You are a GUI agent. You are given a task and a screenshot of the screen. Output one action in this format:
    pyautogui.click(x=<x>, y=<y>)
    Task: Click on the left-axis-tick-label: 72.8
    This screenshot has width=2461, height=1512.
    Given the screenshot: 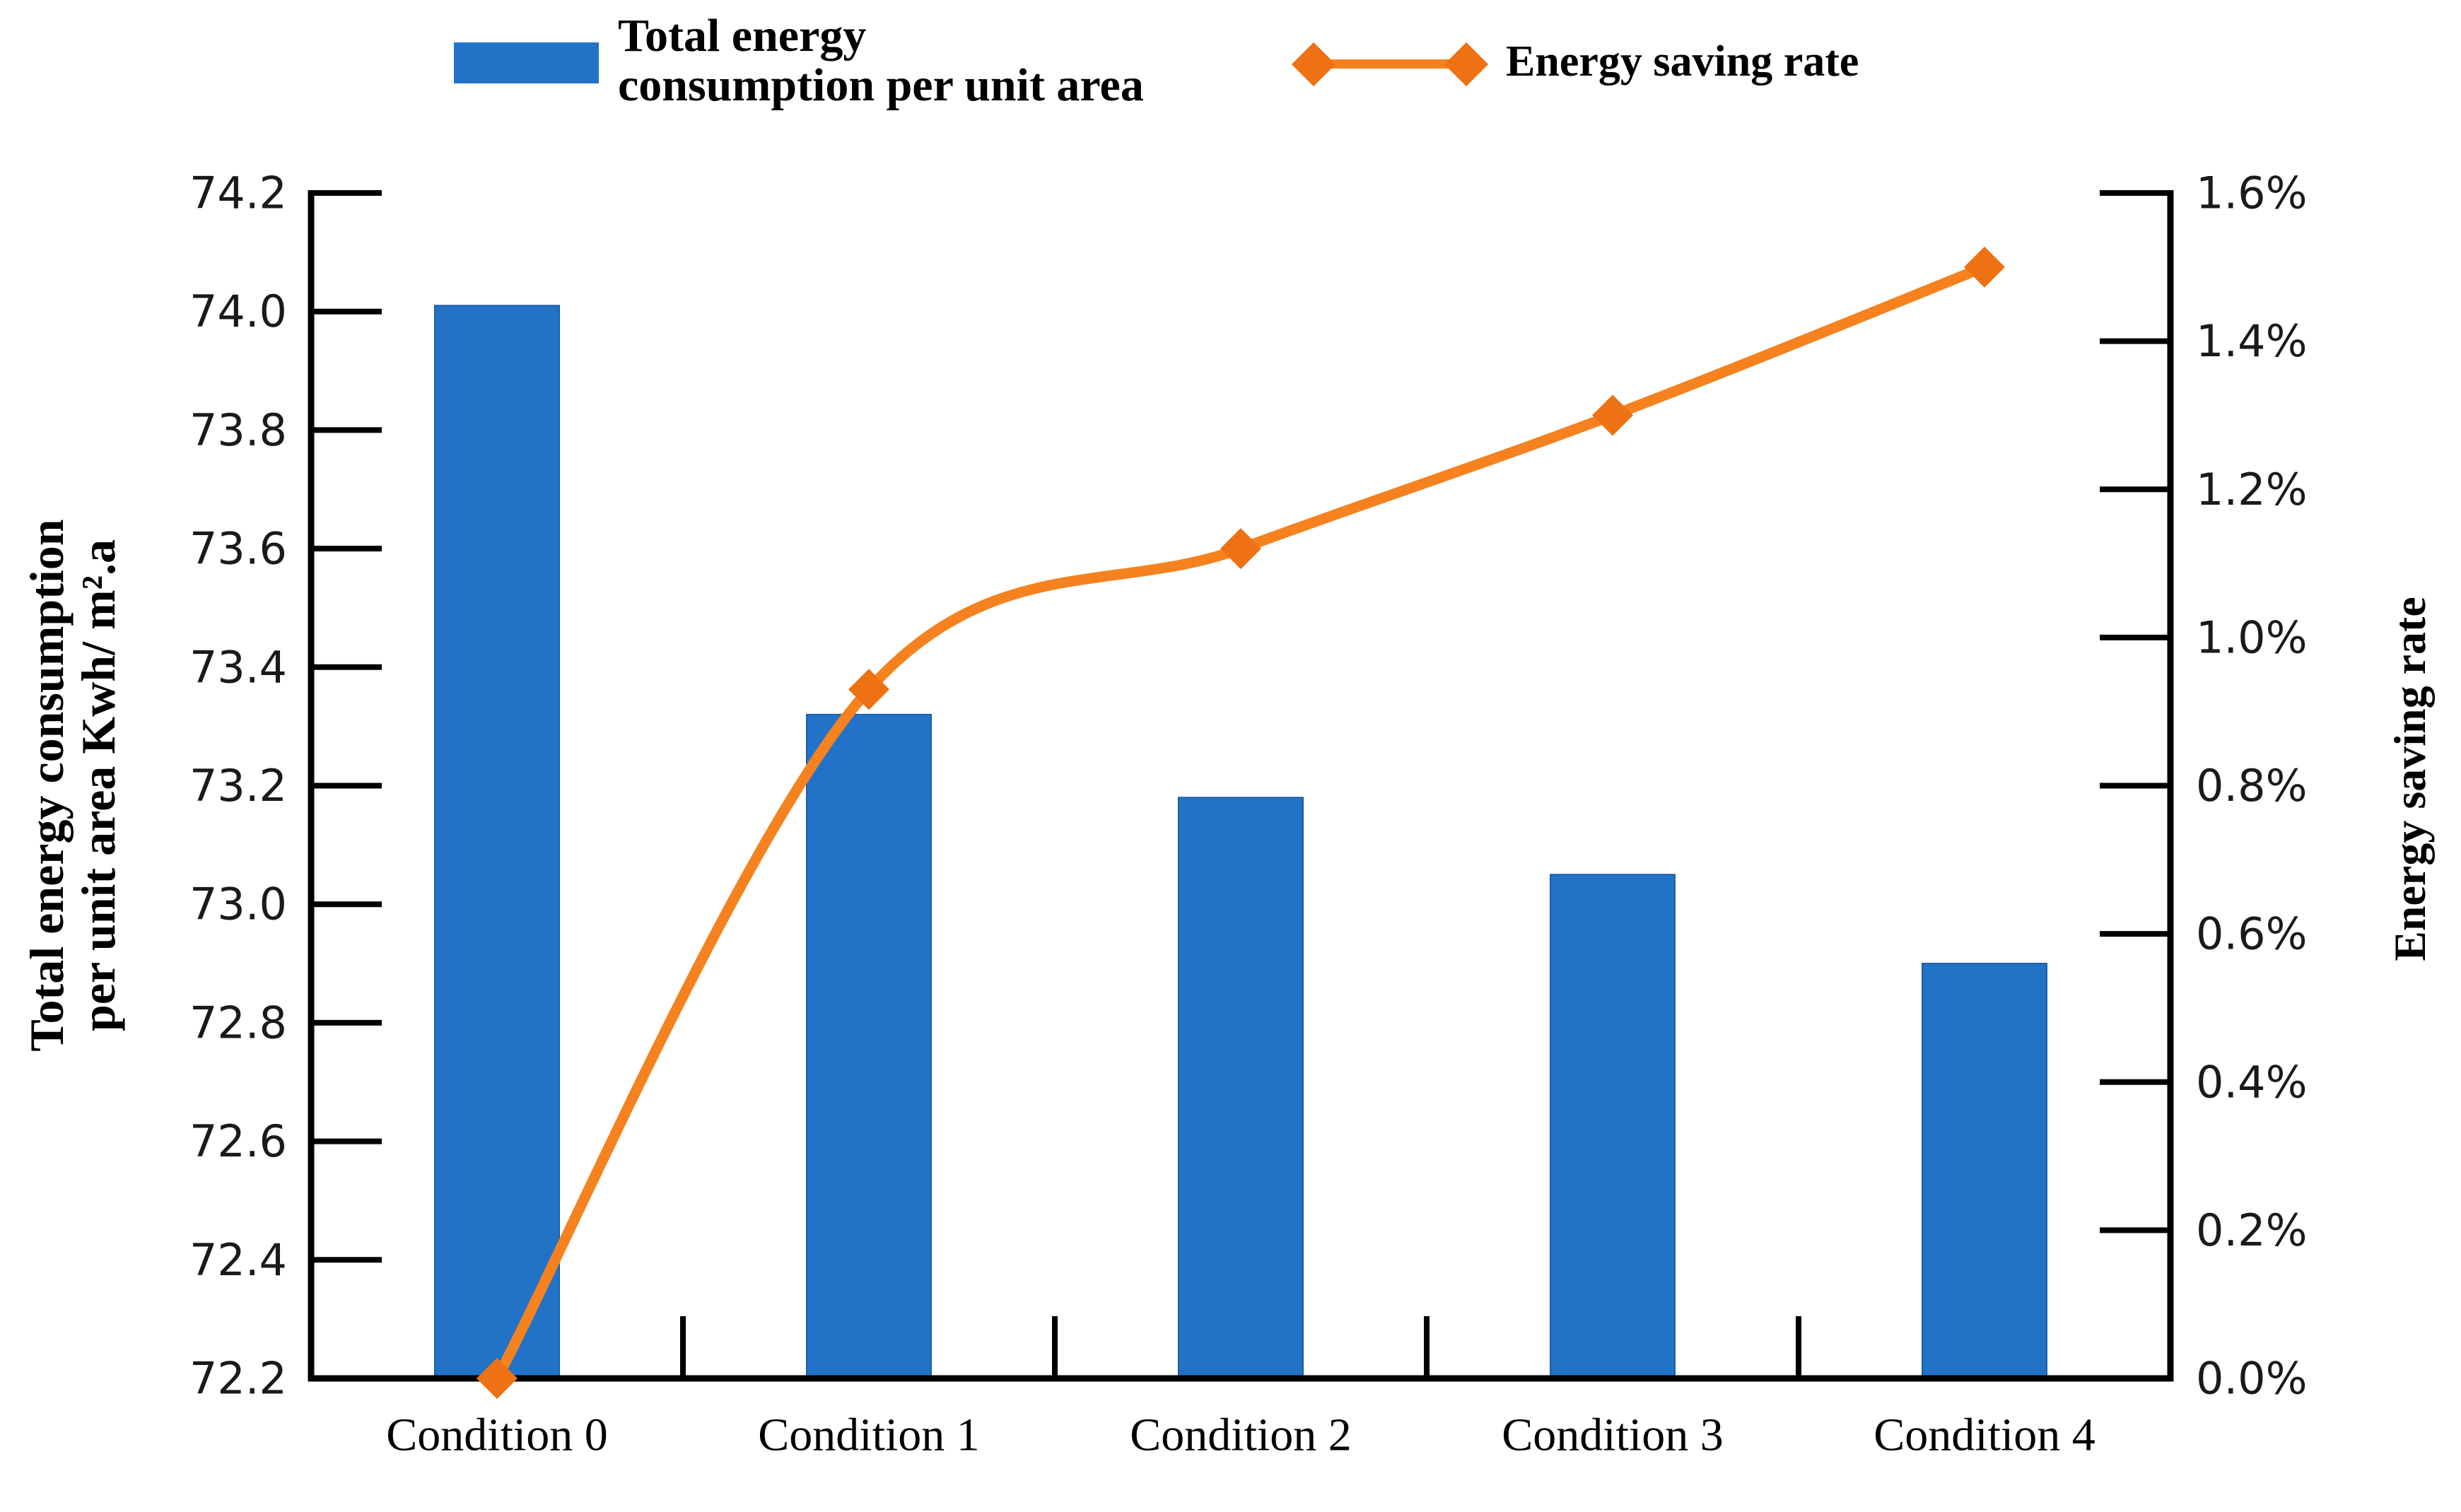 What is the action you would take?
    pyautogui.click(x=238, y=1022)
    